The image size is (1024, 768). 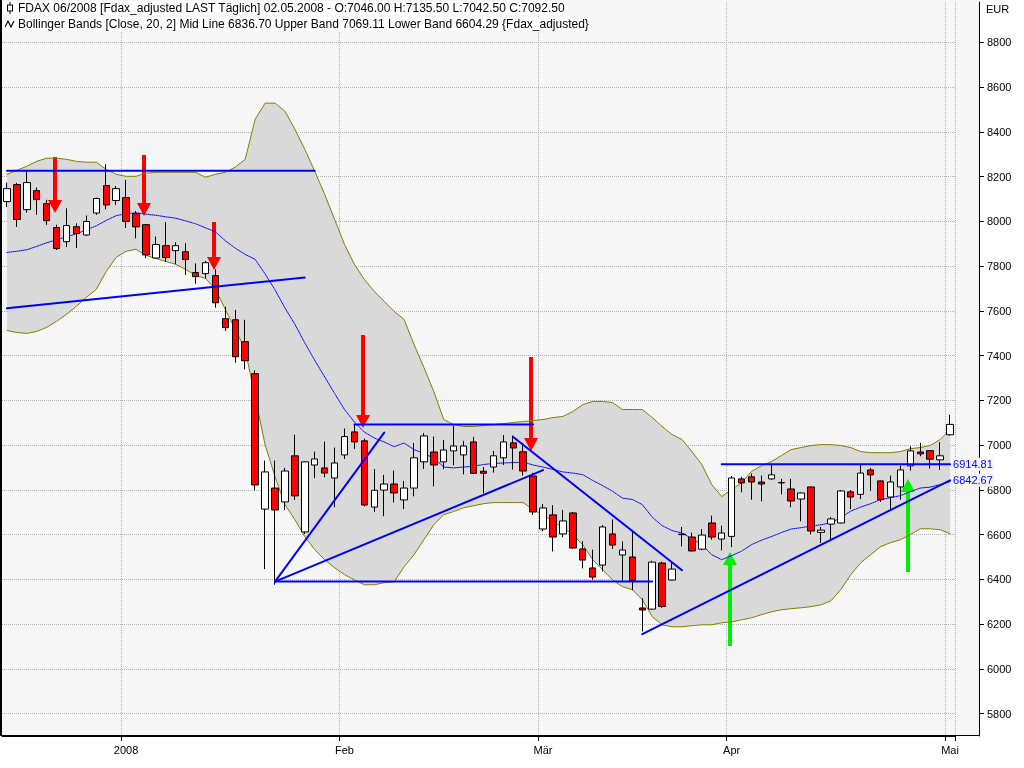 What do you see at coordinates (732, 749) in the screenshot?
I see `x-tick-label: Apr` at bounding box center [732, 749].